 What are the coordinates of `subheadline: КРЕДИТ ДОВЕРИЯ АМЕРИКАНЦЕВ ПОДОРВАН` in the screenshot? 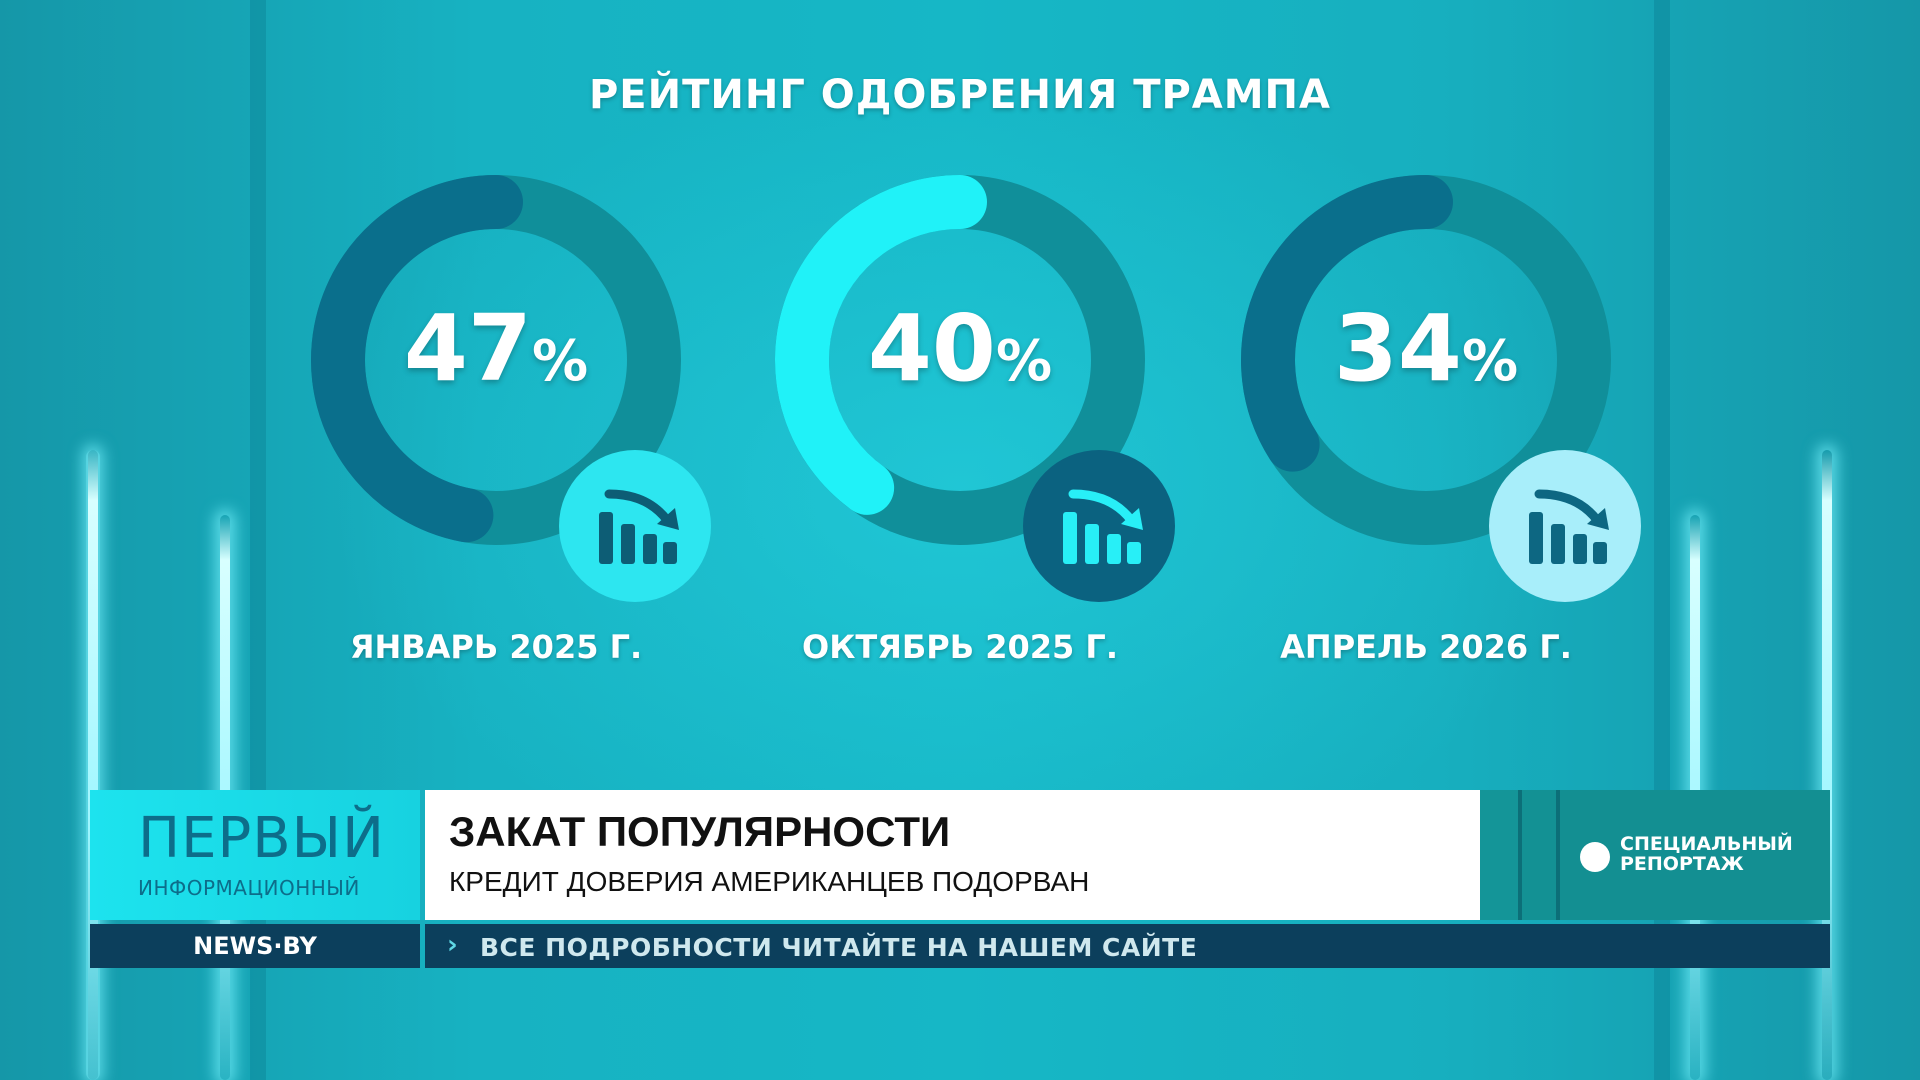 It's located at (769, 881).